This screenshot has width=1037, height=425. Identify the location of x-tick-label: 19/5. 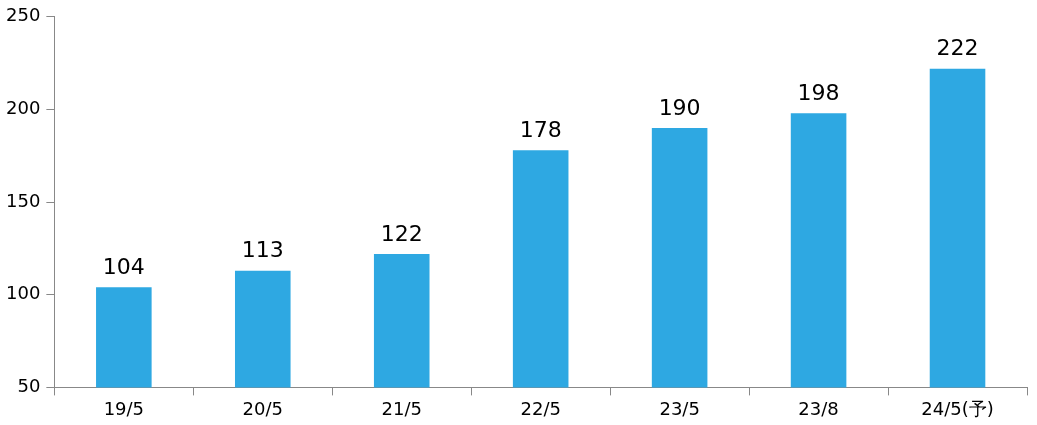
(124, 408).